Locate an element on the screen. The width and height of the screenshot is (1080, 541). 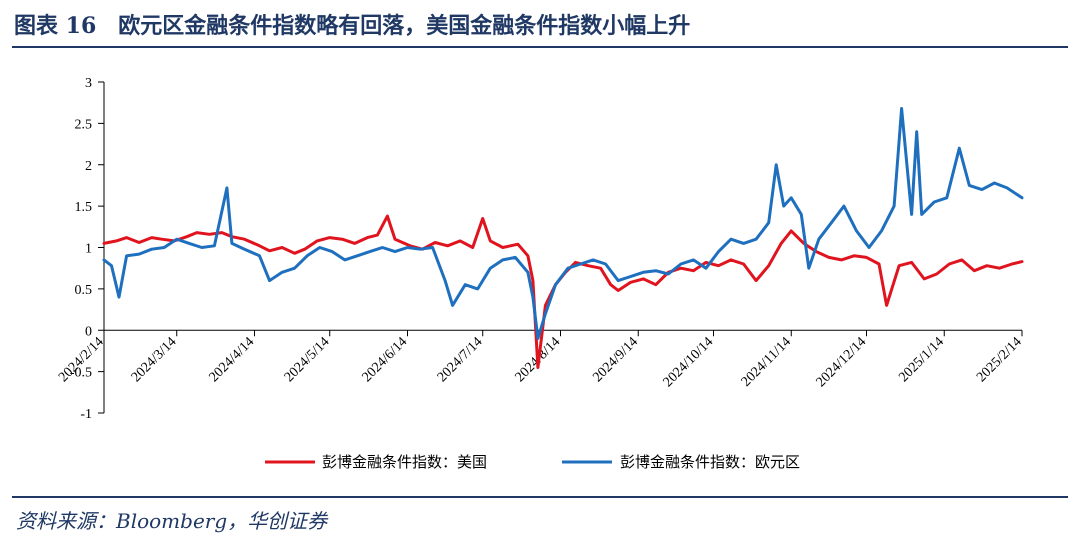
y-tick-label: 2 is located at coordinates (88, 166).